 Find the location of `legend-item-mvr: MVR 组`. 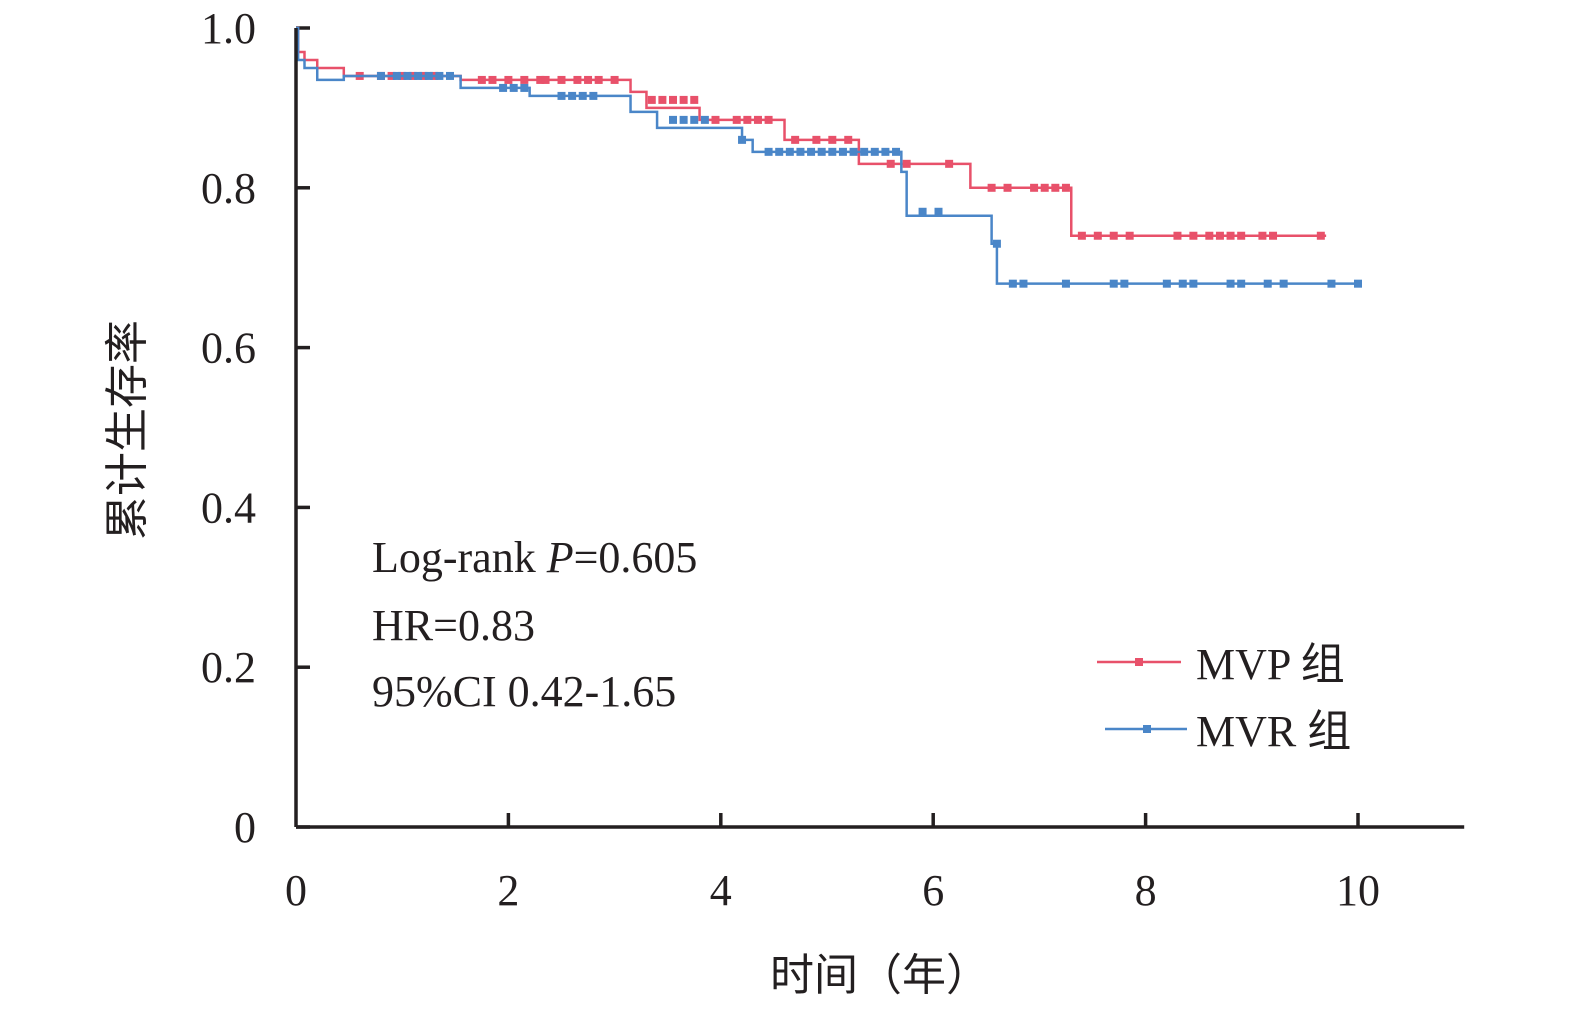

legend-item-mvr: MVR 组 is located at coordinates (1228, 731).